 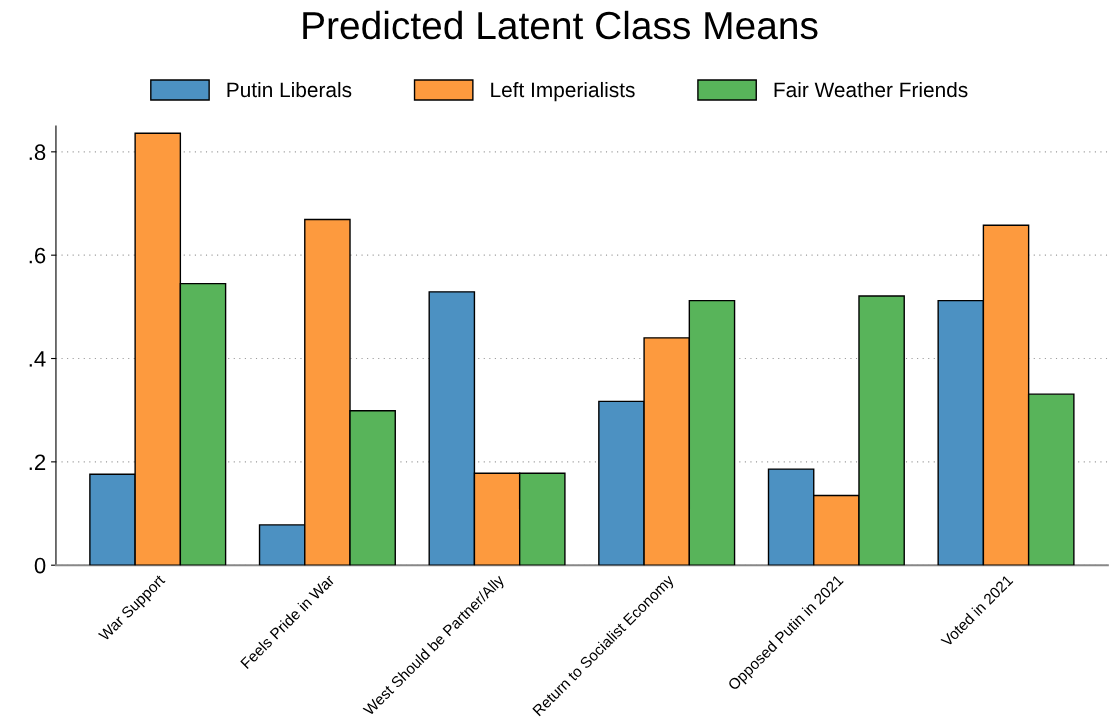 I want to click on y-tick-label: .2, so click(x=37, y=462).